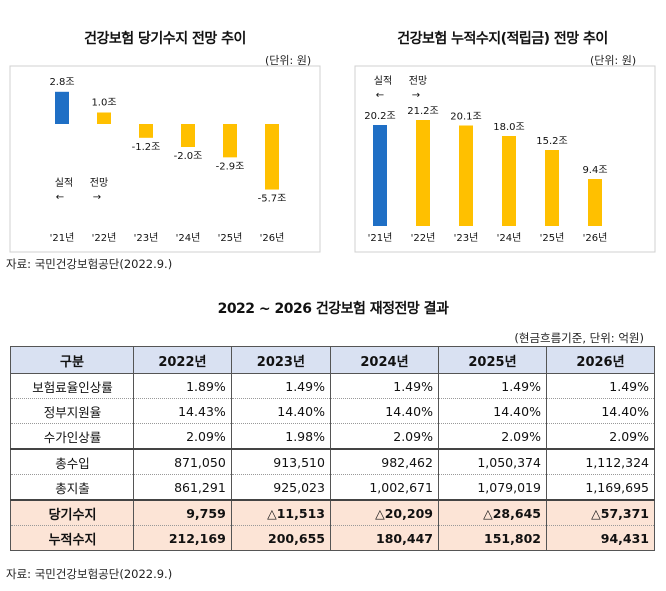 This screenshot has width=666, height=591. What do you see at coordinates (61, 82) in the screenshot?
I see `left-bar-value-label: 2.8조` at bounding box center [61, 82].